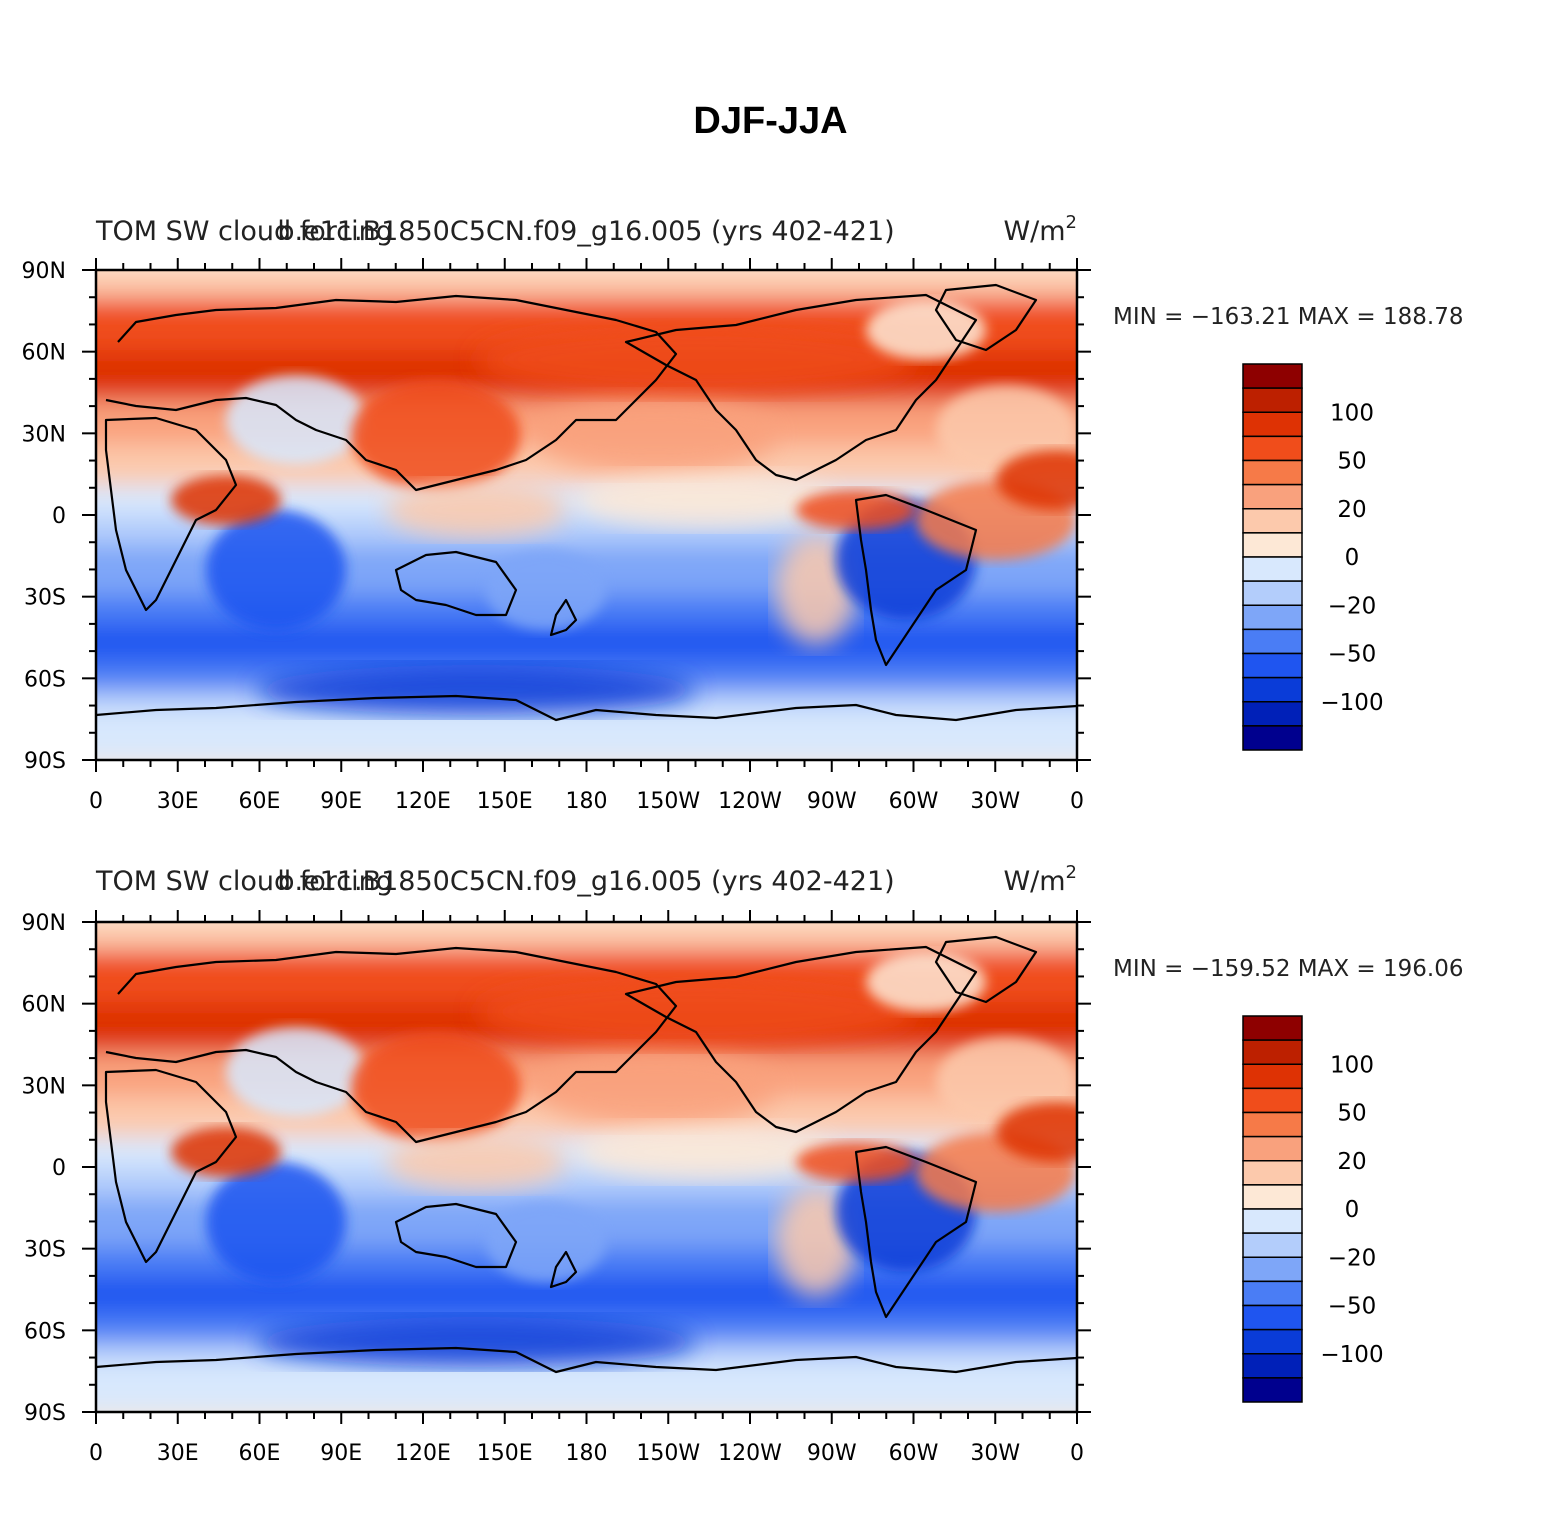  I want to click on panel-2-x-label: 90E, so click(341, 1453).